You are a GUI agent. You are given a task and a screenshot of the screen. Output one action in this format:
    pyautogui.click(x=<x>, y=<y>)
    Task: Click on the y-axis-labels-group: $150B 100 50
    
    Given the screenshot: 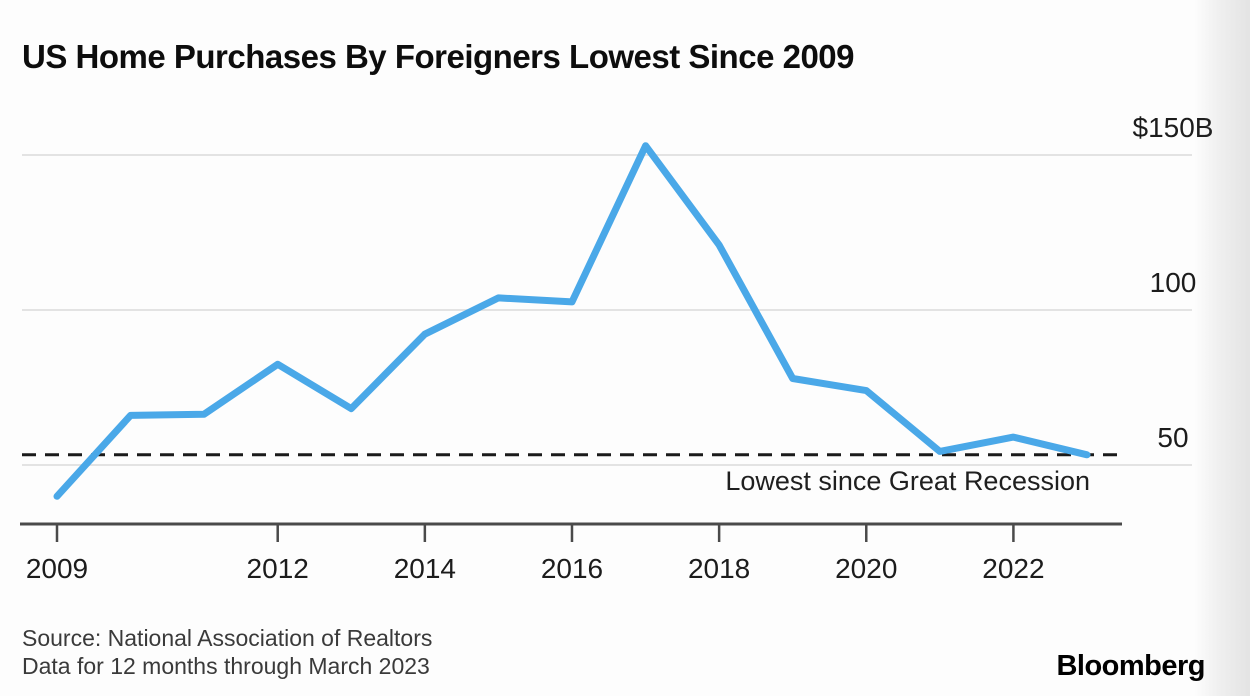 What is the action you would take?
    pyautogui.click(x=1173, y=282)
    